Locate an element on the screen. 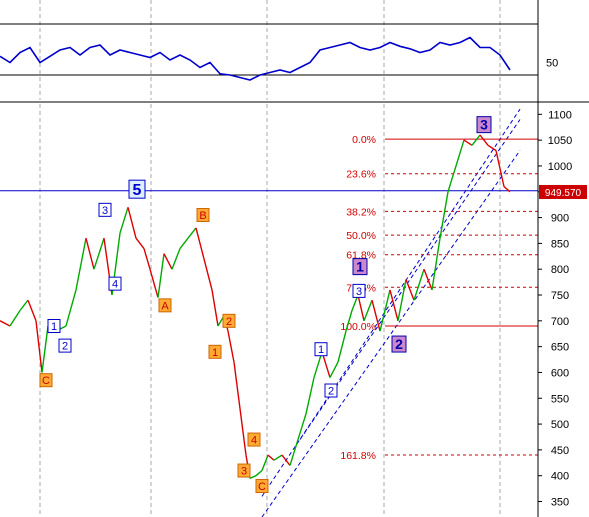 This screenshot has height=517, width=589. osc-tick-label: 50 is located at coordinates (552, 64).